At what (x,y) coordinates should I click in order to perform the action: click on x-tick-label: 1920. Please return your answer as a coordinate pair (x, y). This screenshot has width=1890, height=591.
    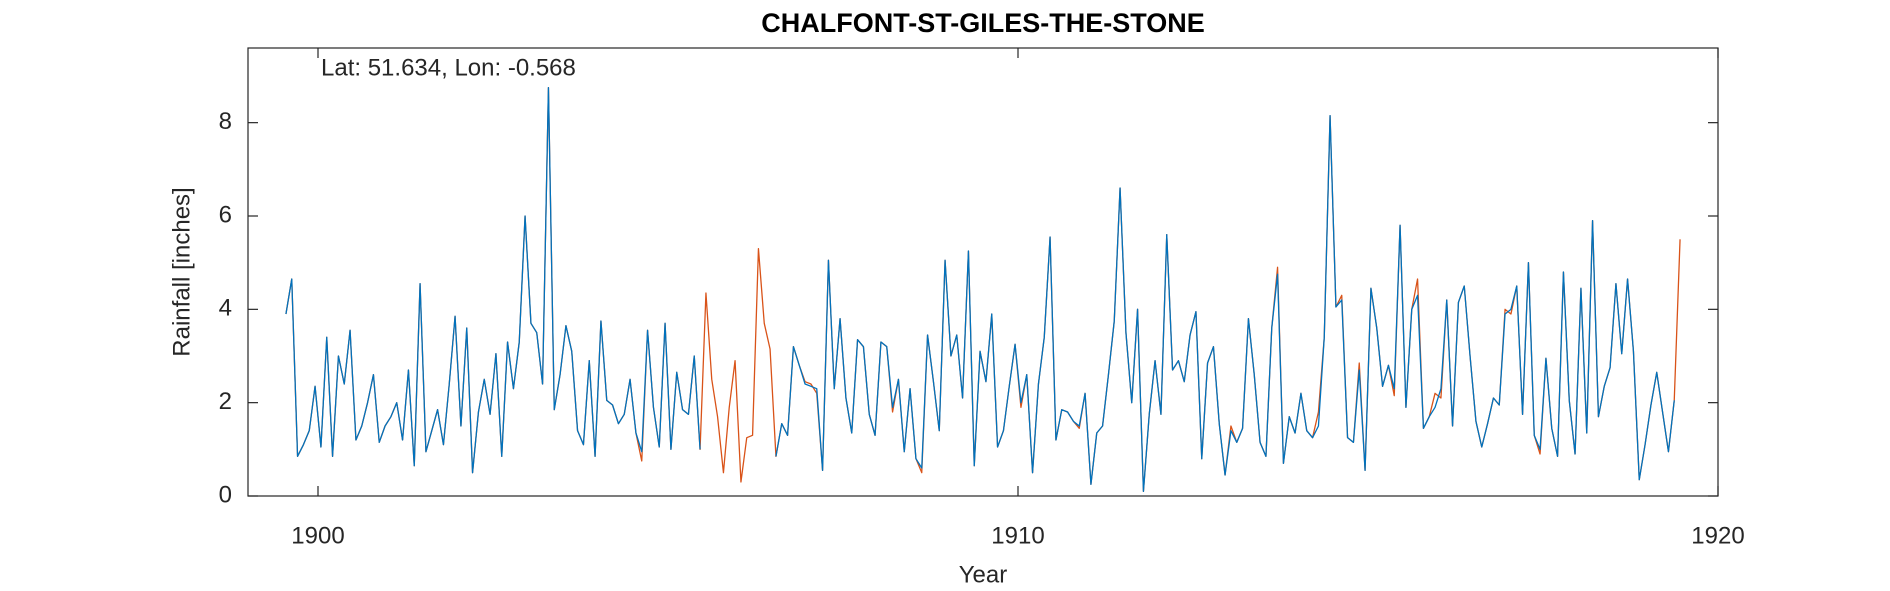
    Looking at the image, I should click on (1717, 535).